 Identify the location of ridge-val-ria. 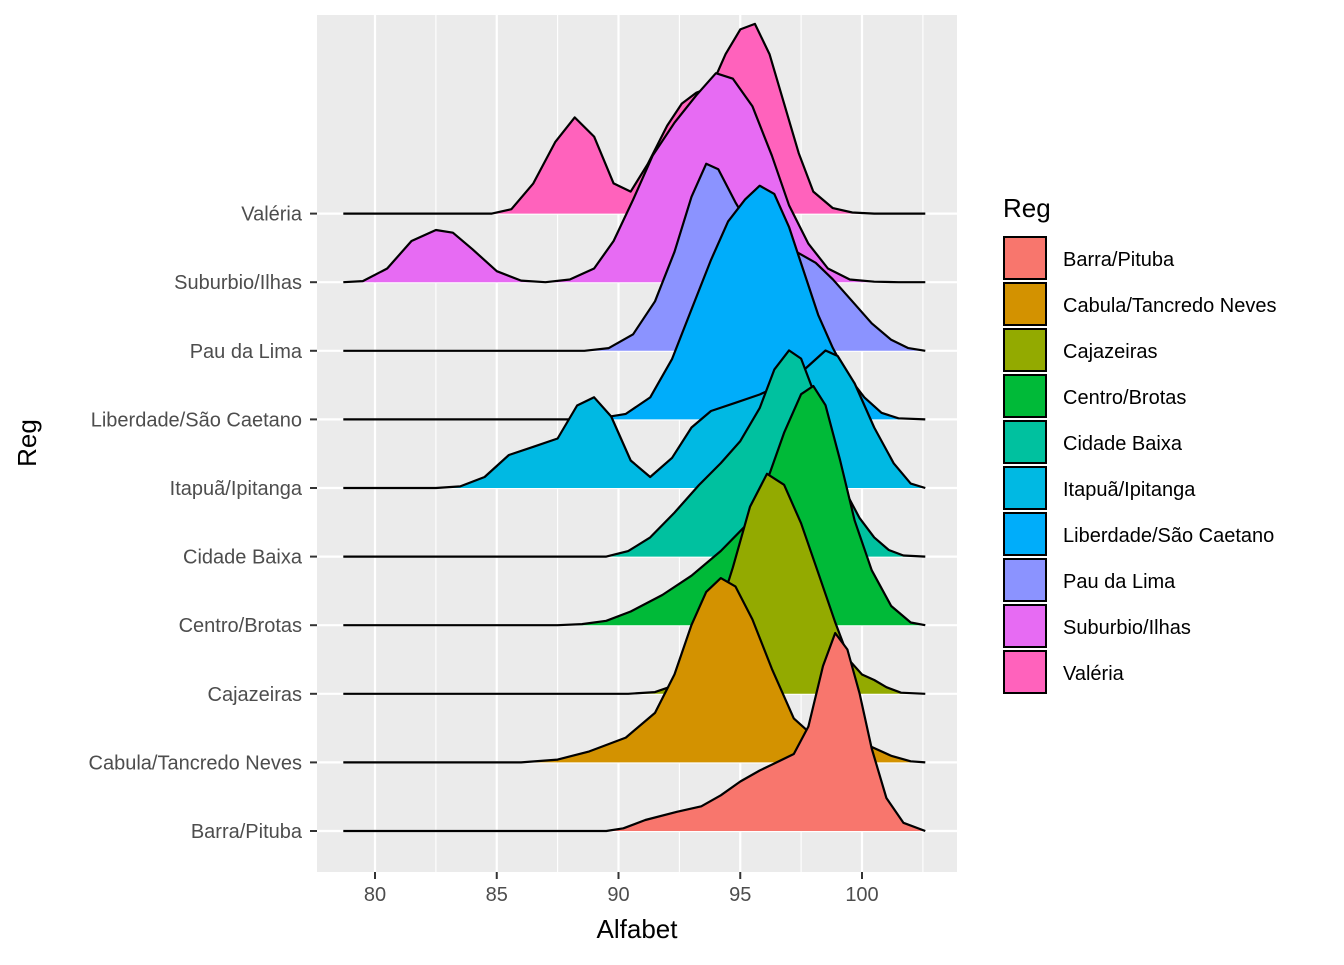
(634, 118).